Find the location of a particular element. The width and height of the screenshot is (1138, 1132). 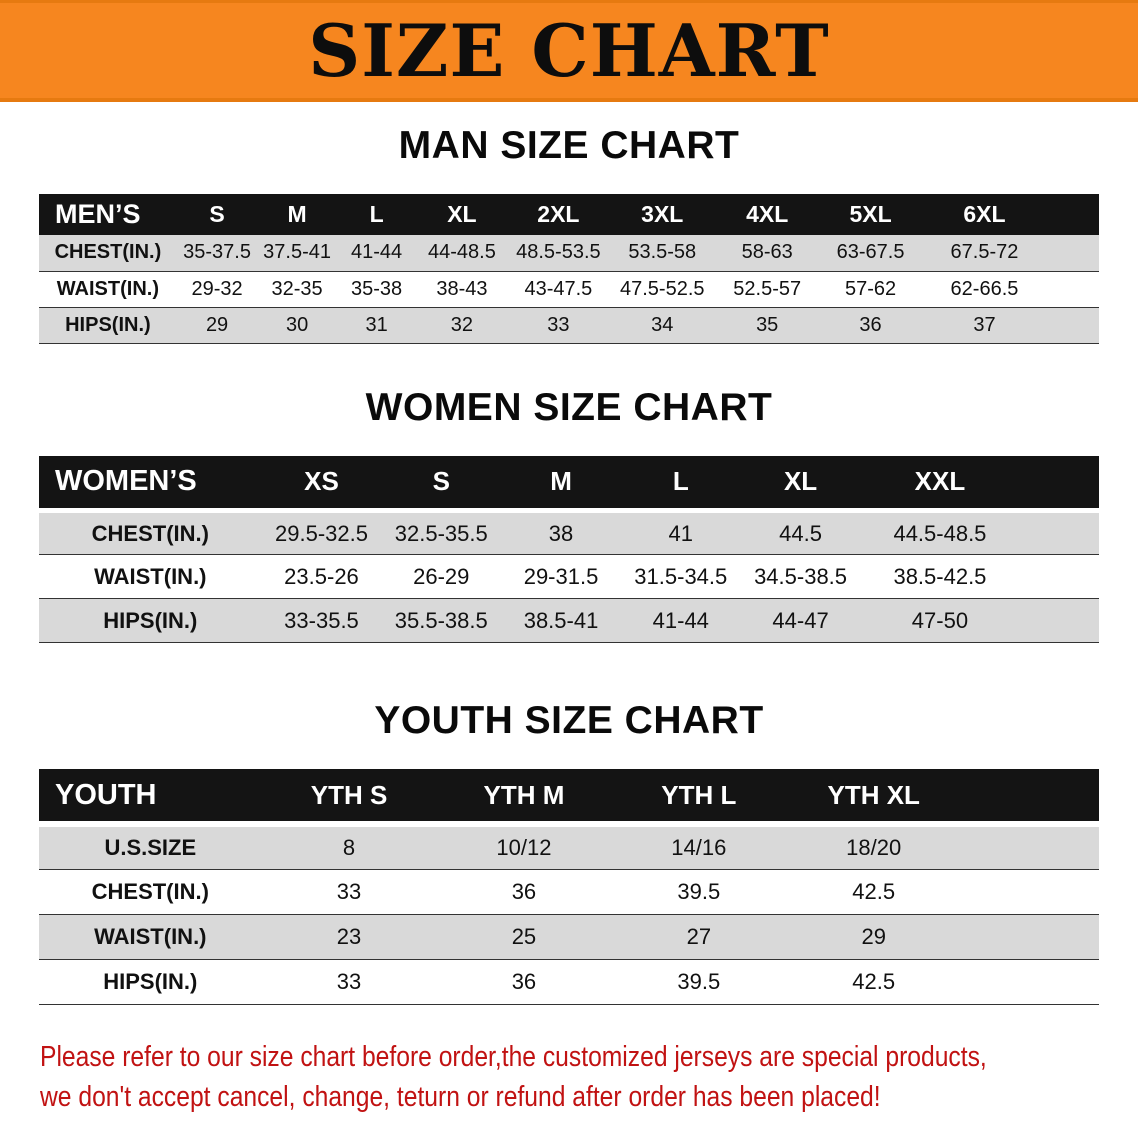

value-cell: 35-38 is located at coordinates (376, 289).